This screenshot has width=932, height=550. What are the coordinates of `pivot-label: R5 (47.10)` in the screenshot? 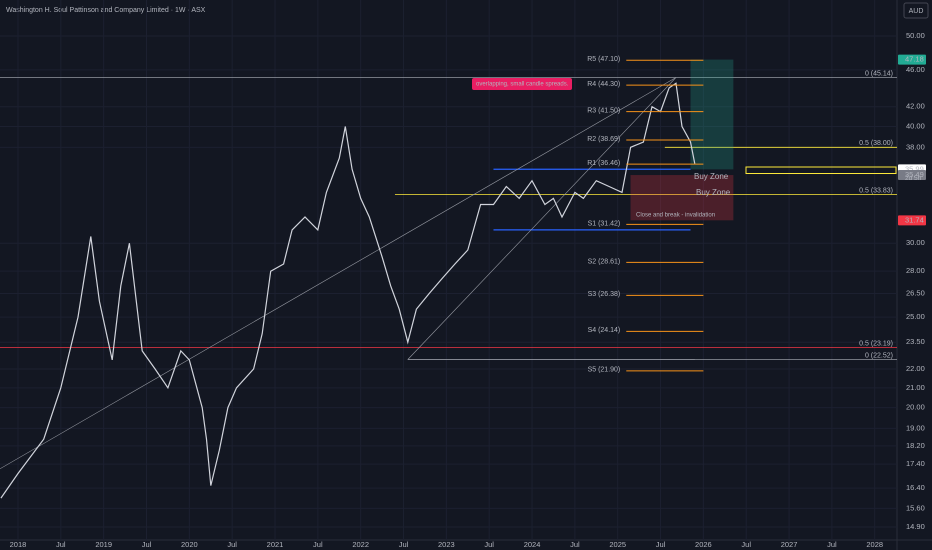 It's located at (603, 59).